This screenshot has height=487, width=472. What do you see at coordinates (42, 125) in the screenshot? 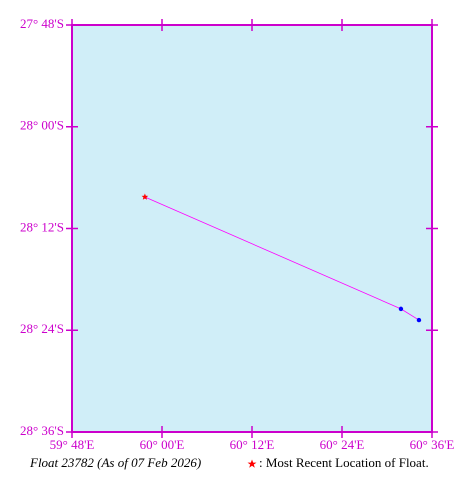
I see `y-tick-label: 28° 00'S` at bounding box center [42, 125].